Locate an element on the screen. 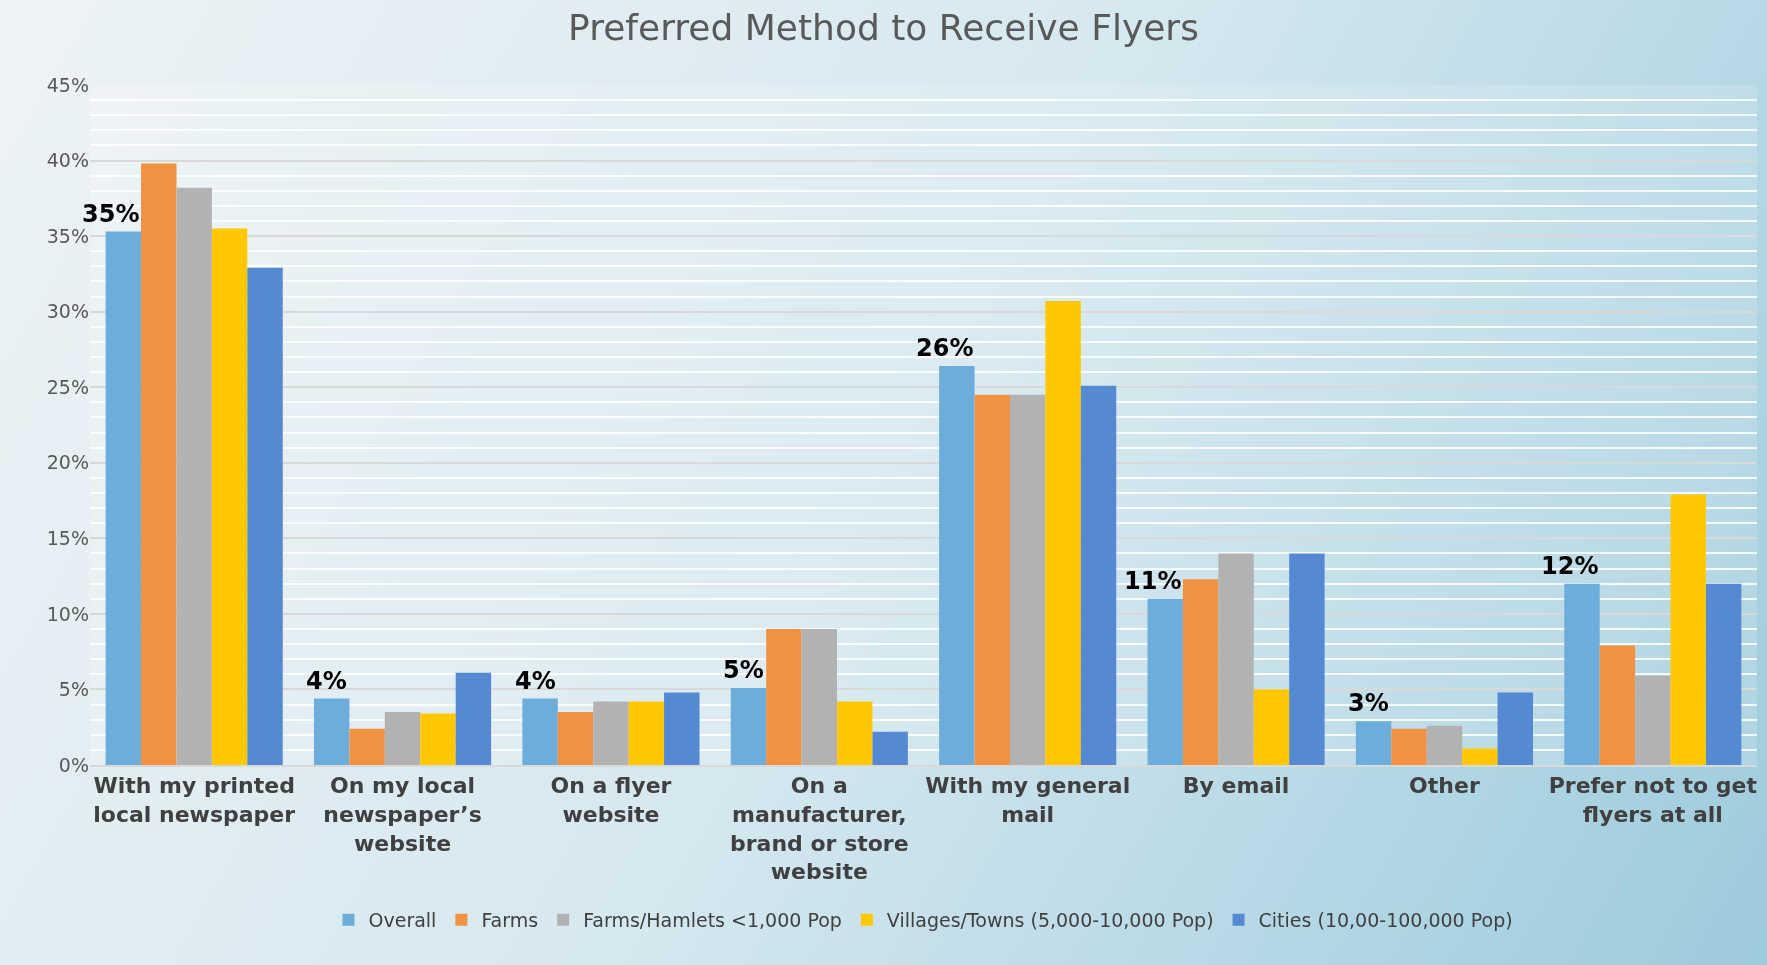  y-tick-label: 15% is located at coordinates (67, 537).